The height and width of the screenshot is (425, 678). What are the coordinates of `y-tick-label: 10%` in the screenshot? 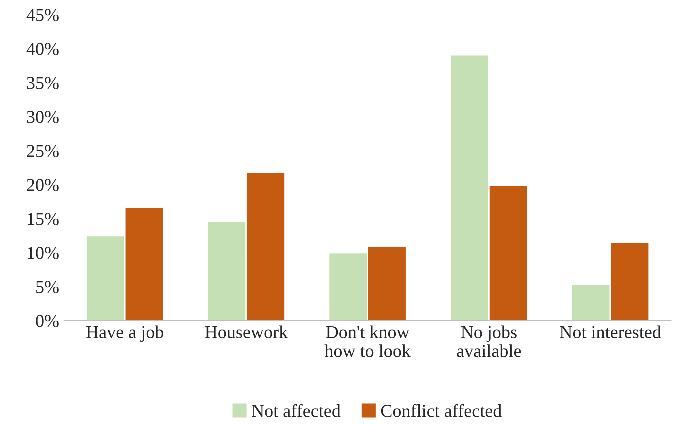 It's located at (43, 253).